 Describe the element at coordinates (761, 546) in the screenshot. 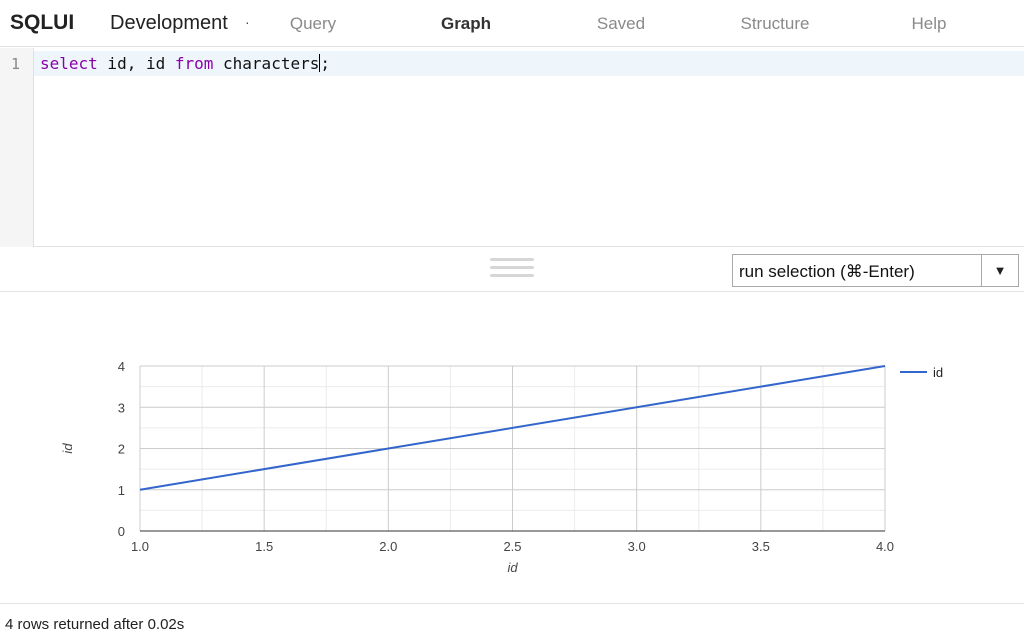

I see `x-tick-label: 3.5` at that location.